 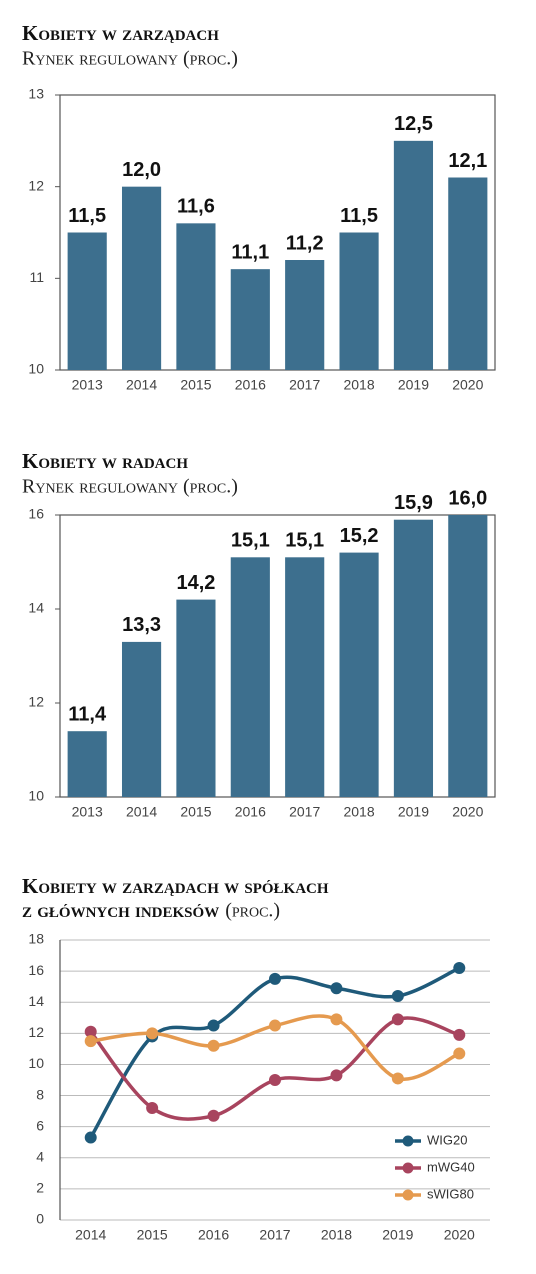 I want to click on y-tick-label: 18, so click(x=36, y=939).